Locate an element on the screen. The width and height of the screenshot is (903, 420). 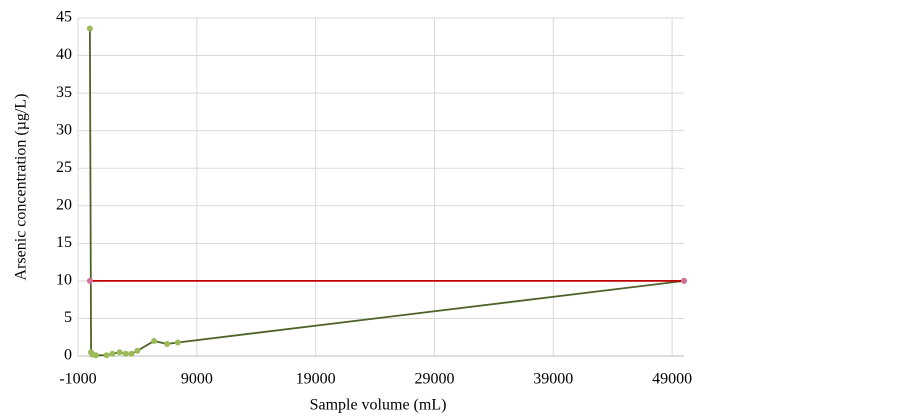
y-tick-label: 35 is located at coordinates (64, 92).